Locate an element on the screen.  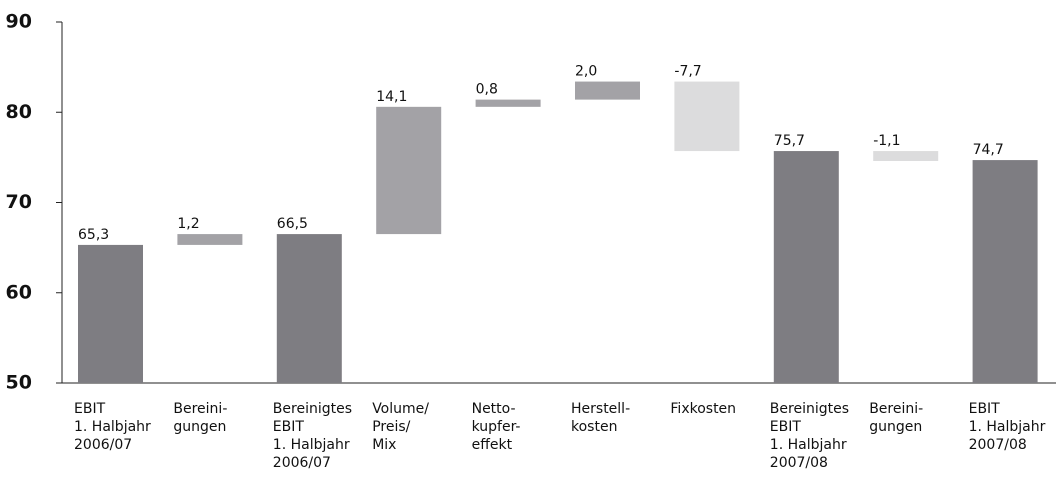
value-label: -1,1 is located at coordinates (886, 141).